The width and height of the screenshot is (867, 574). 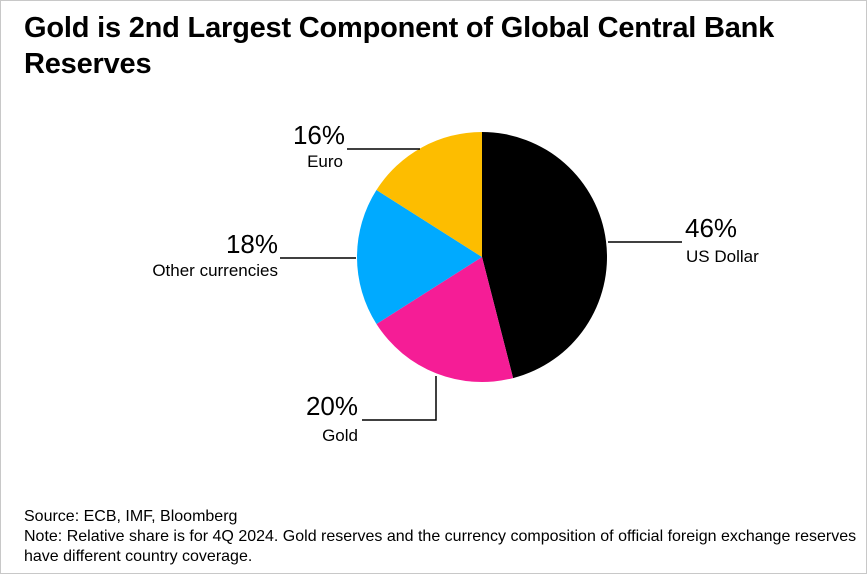 What do you see at coordinates (252, 244) in the screenshot?
I see `slice-value-other-currencies: 18%` at bounding box center [252, 244].